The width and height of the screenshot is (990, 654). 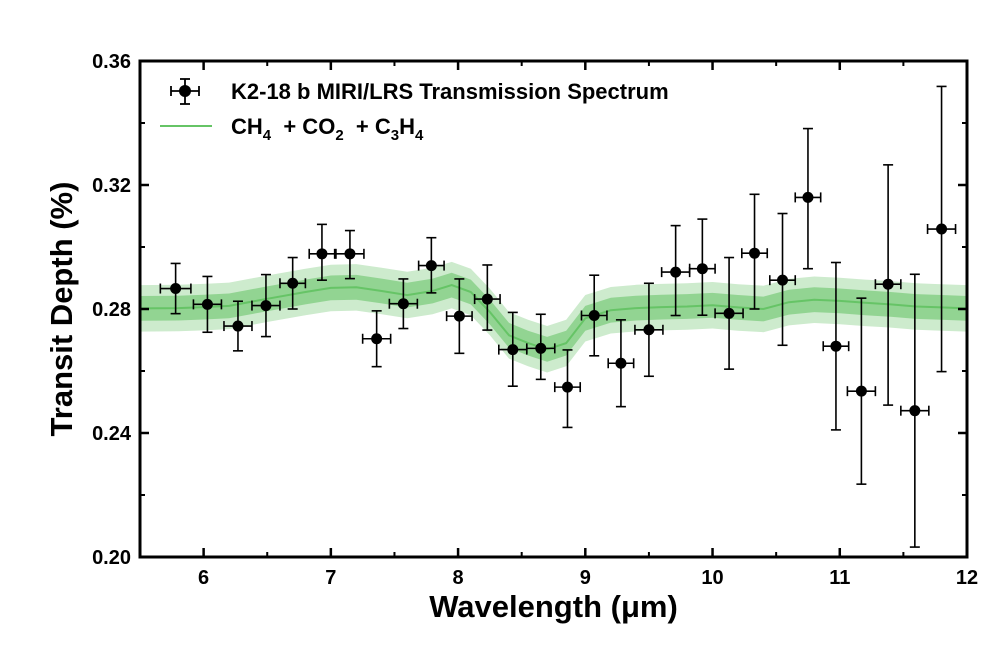 I want to click on x-axis-title: Wavelength (μm), so click(x=553, y=606).